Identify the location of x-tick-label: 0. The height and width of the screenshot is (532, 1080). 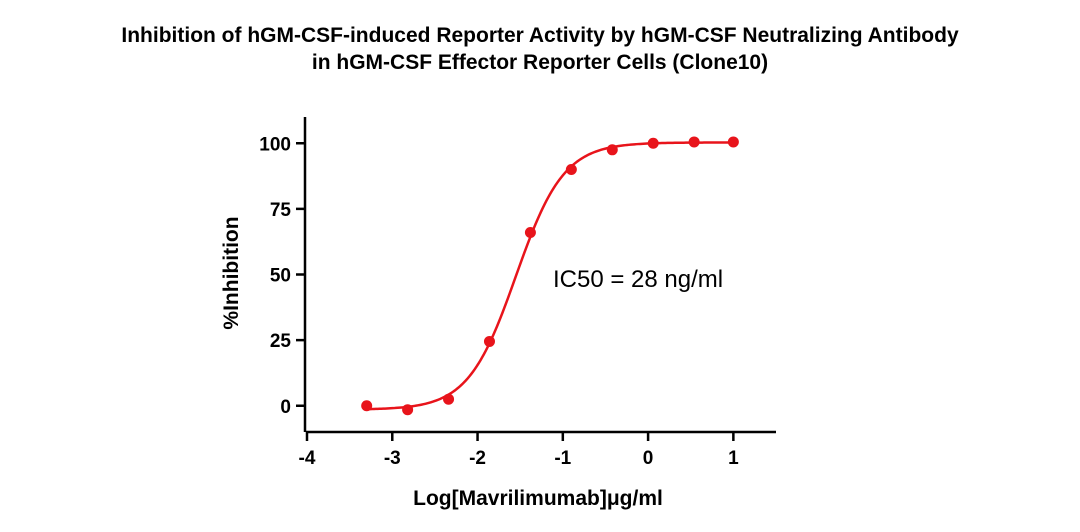
(648, 458).